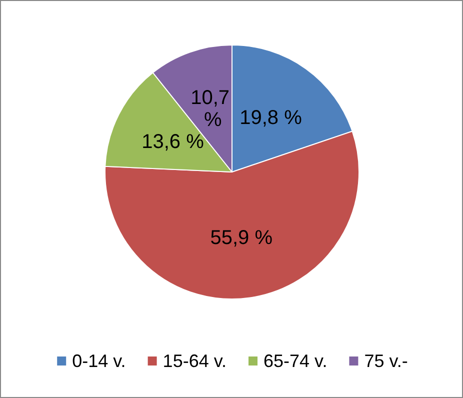 The image size is (463, 398). What do you see at coordinates (241, 237) in the screenshot?
I see `data-label: 55,9 %` at bounding box center [241, 237].